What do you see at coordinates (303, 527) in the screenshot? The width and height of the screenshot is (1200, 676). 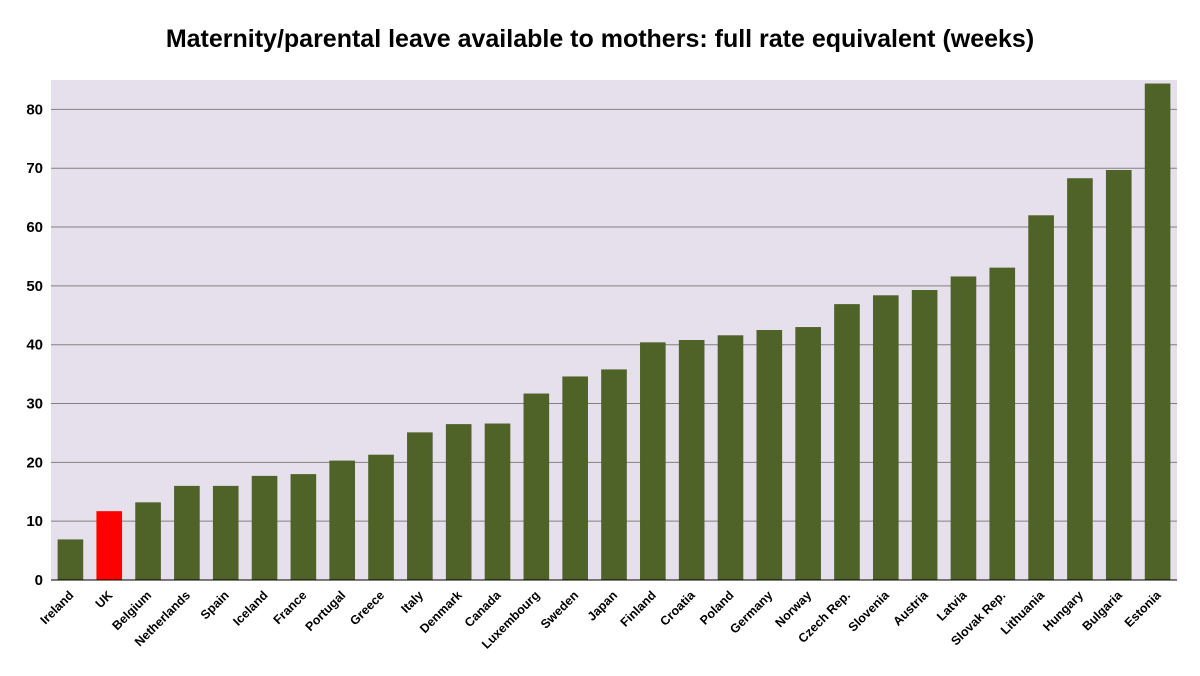 I see `bar-france` at bounding box center [303, 527].